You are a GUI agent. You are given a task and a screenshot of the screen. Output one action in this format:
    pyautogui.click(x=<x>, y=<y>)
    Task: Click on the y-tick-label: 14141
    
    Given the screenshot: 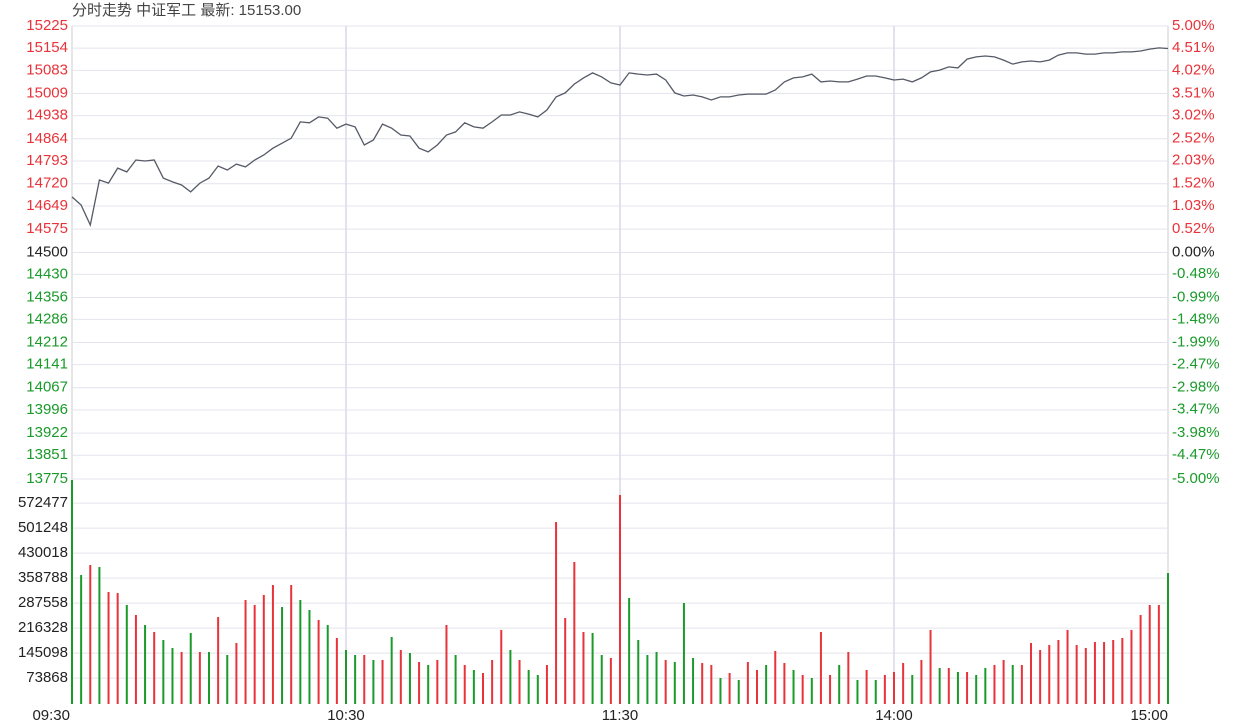 What is the action you would take?
    pyautogui.click(x=47, y=364)
    